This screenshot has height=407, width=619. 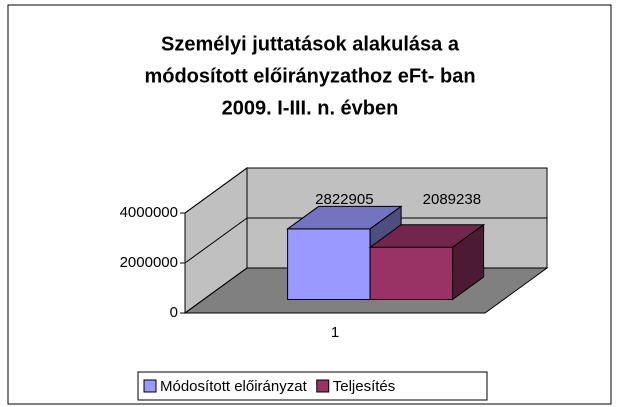 What do you see at coordinates (234, 386) in the screenshot?
I see `legend-label: Módosított előirányzat` at bounding box center [234, 386].